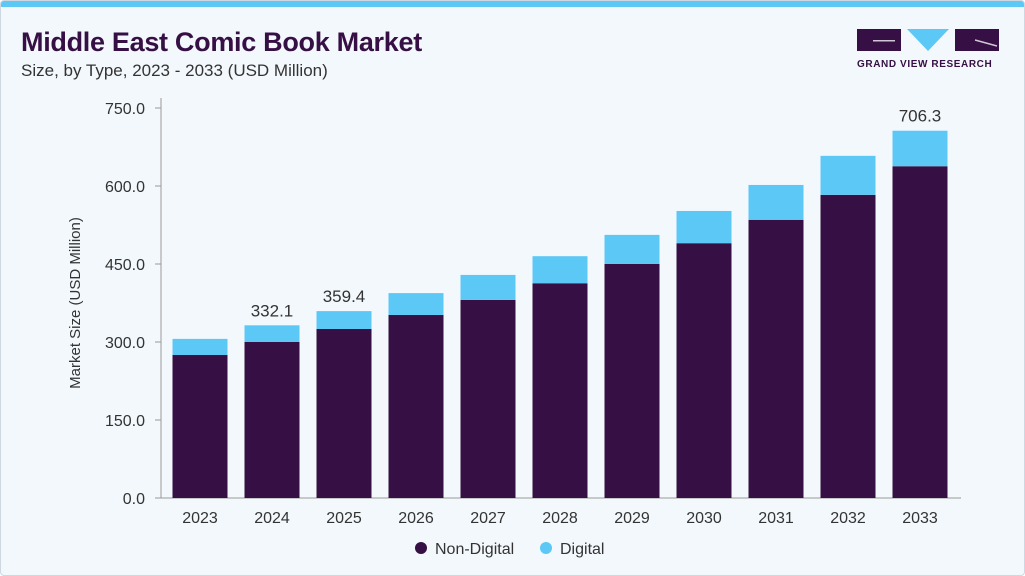  I want to click on bar-non-digital-2031, so click(776, 359).